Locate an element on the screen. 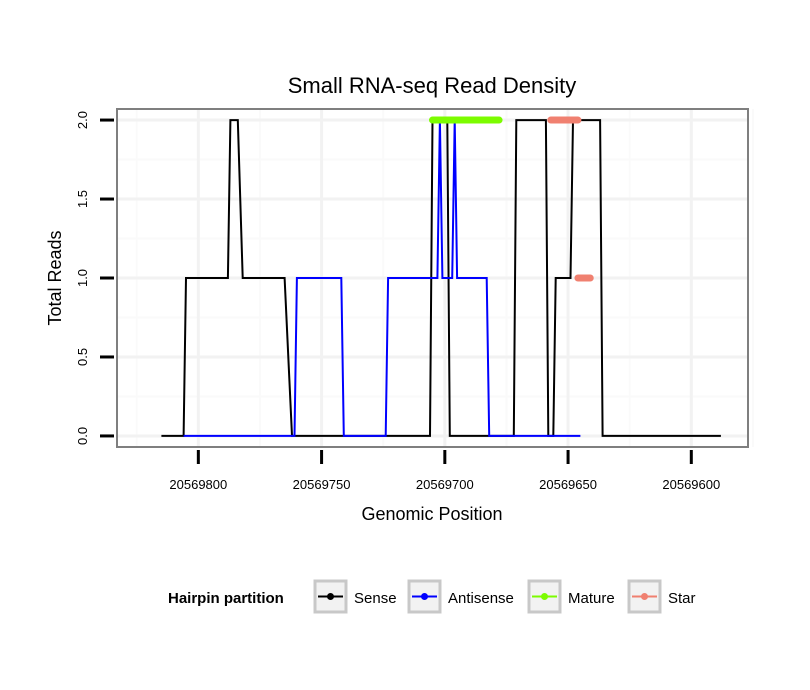 This screenshot has height=690, width=810. x-tick-label: 20569600 is located at coordinates (691, 484).